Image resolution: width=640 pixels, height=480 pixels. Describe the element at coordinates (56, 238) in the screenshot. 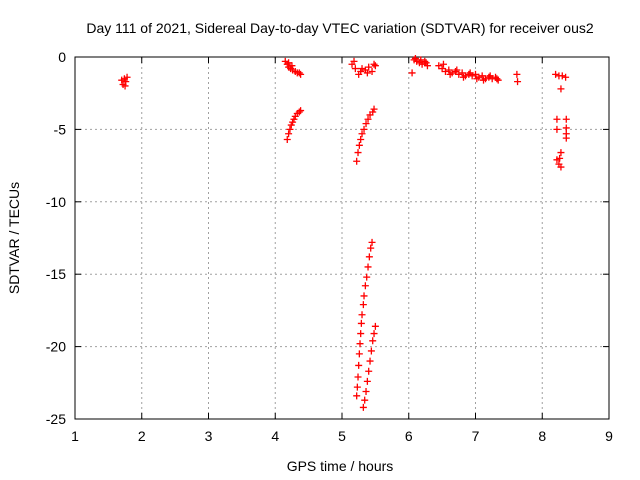

I see `y-axis-tick-labels: 0 -5 -10 -15 -20 -25` at that location.